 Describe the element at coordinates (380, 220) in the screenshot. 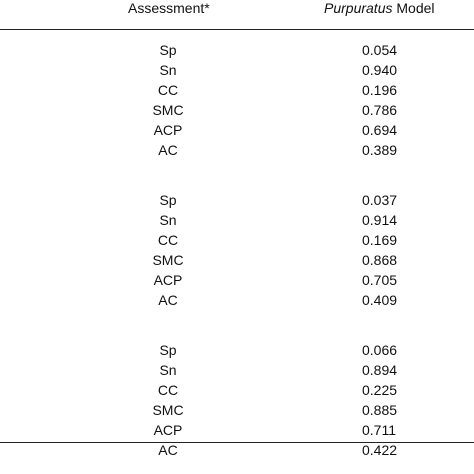

I see `value-cell: 0.914` at that location.